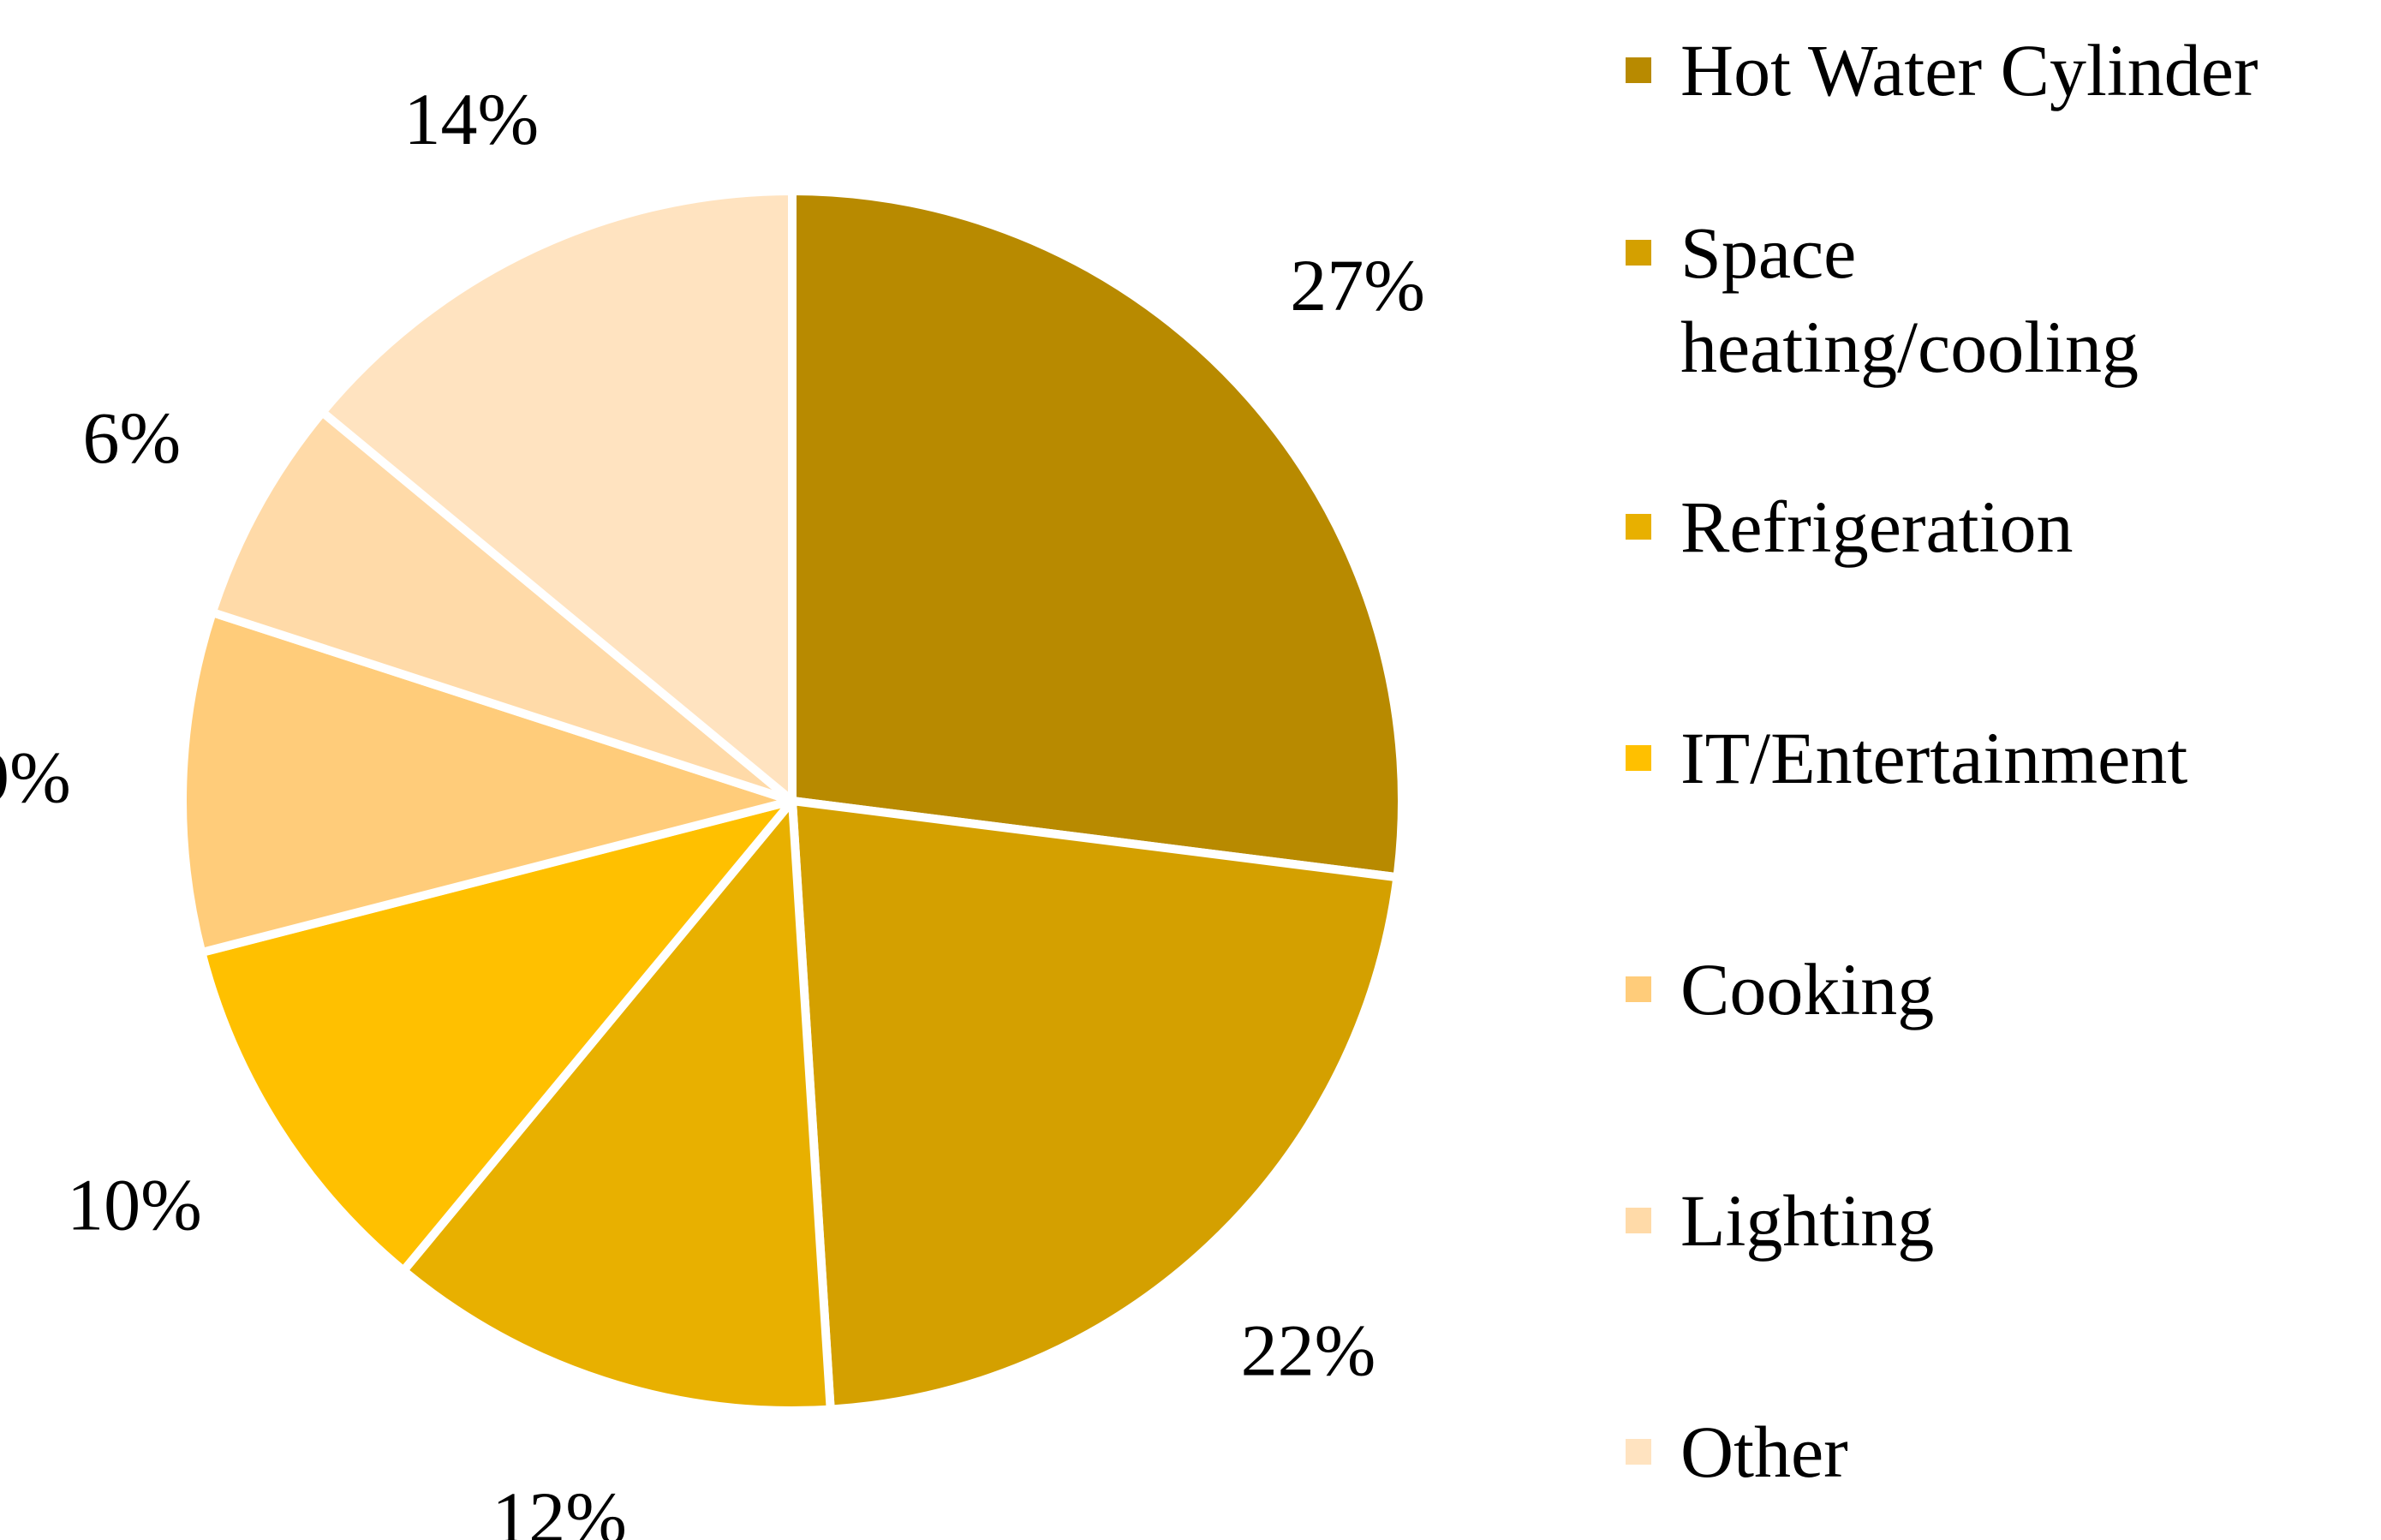 The height and width of the screenshot is (1540, 2381). Describe the element at coordinates (502, 606) in the screenshot. I see `pie-slice-lighting` at that location.